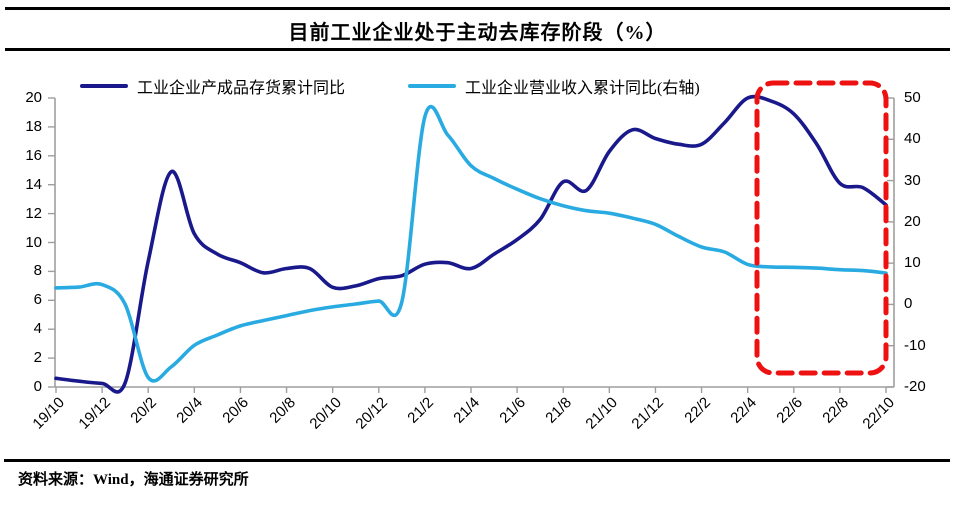  Describe the element at coordinates (33, 184) in the screenshot. I see `left-axis-tick-label: 14` at that location.